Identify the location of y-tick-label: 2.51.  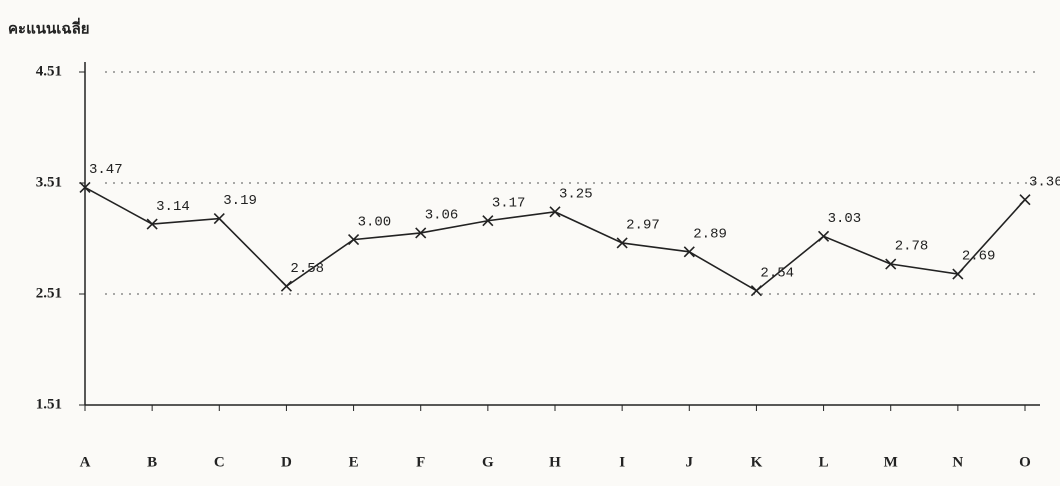
(49, 293).